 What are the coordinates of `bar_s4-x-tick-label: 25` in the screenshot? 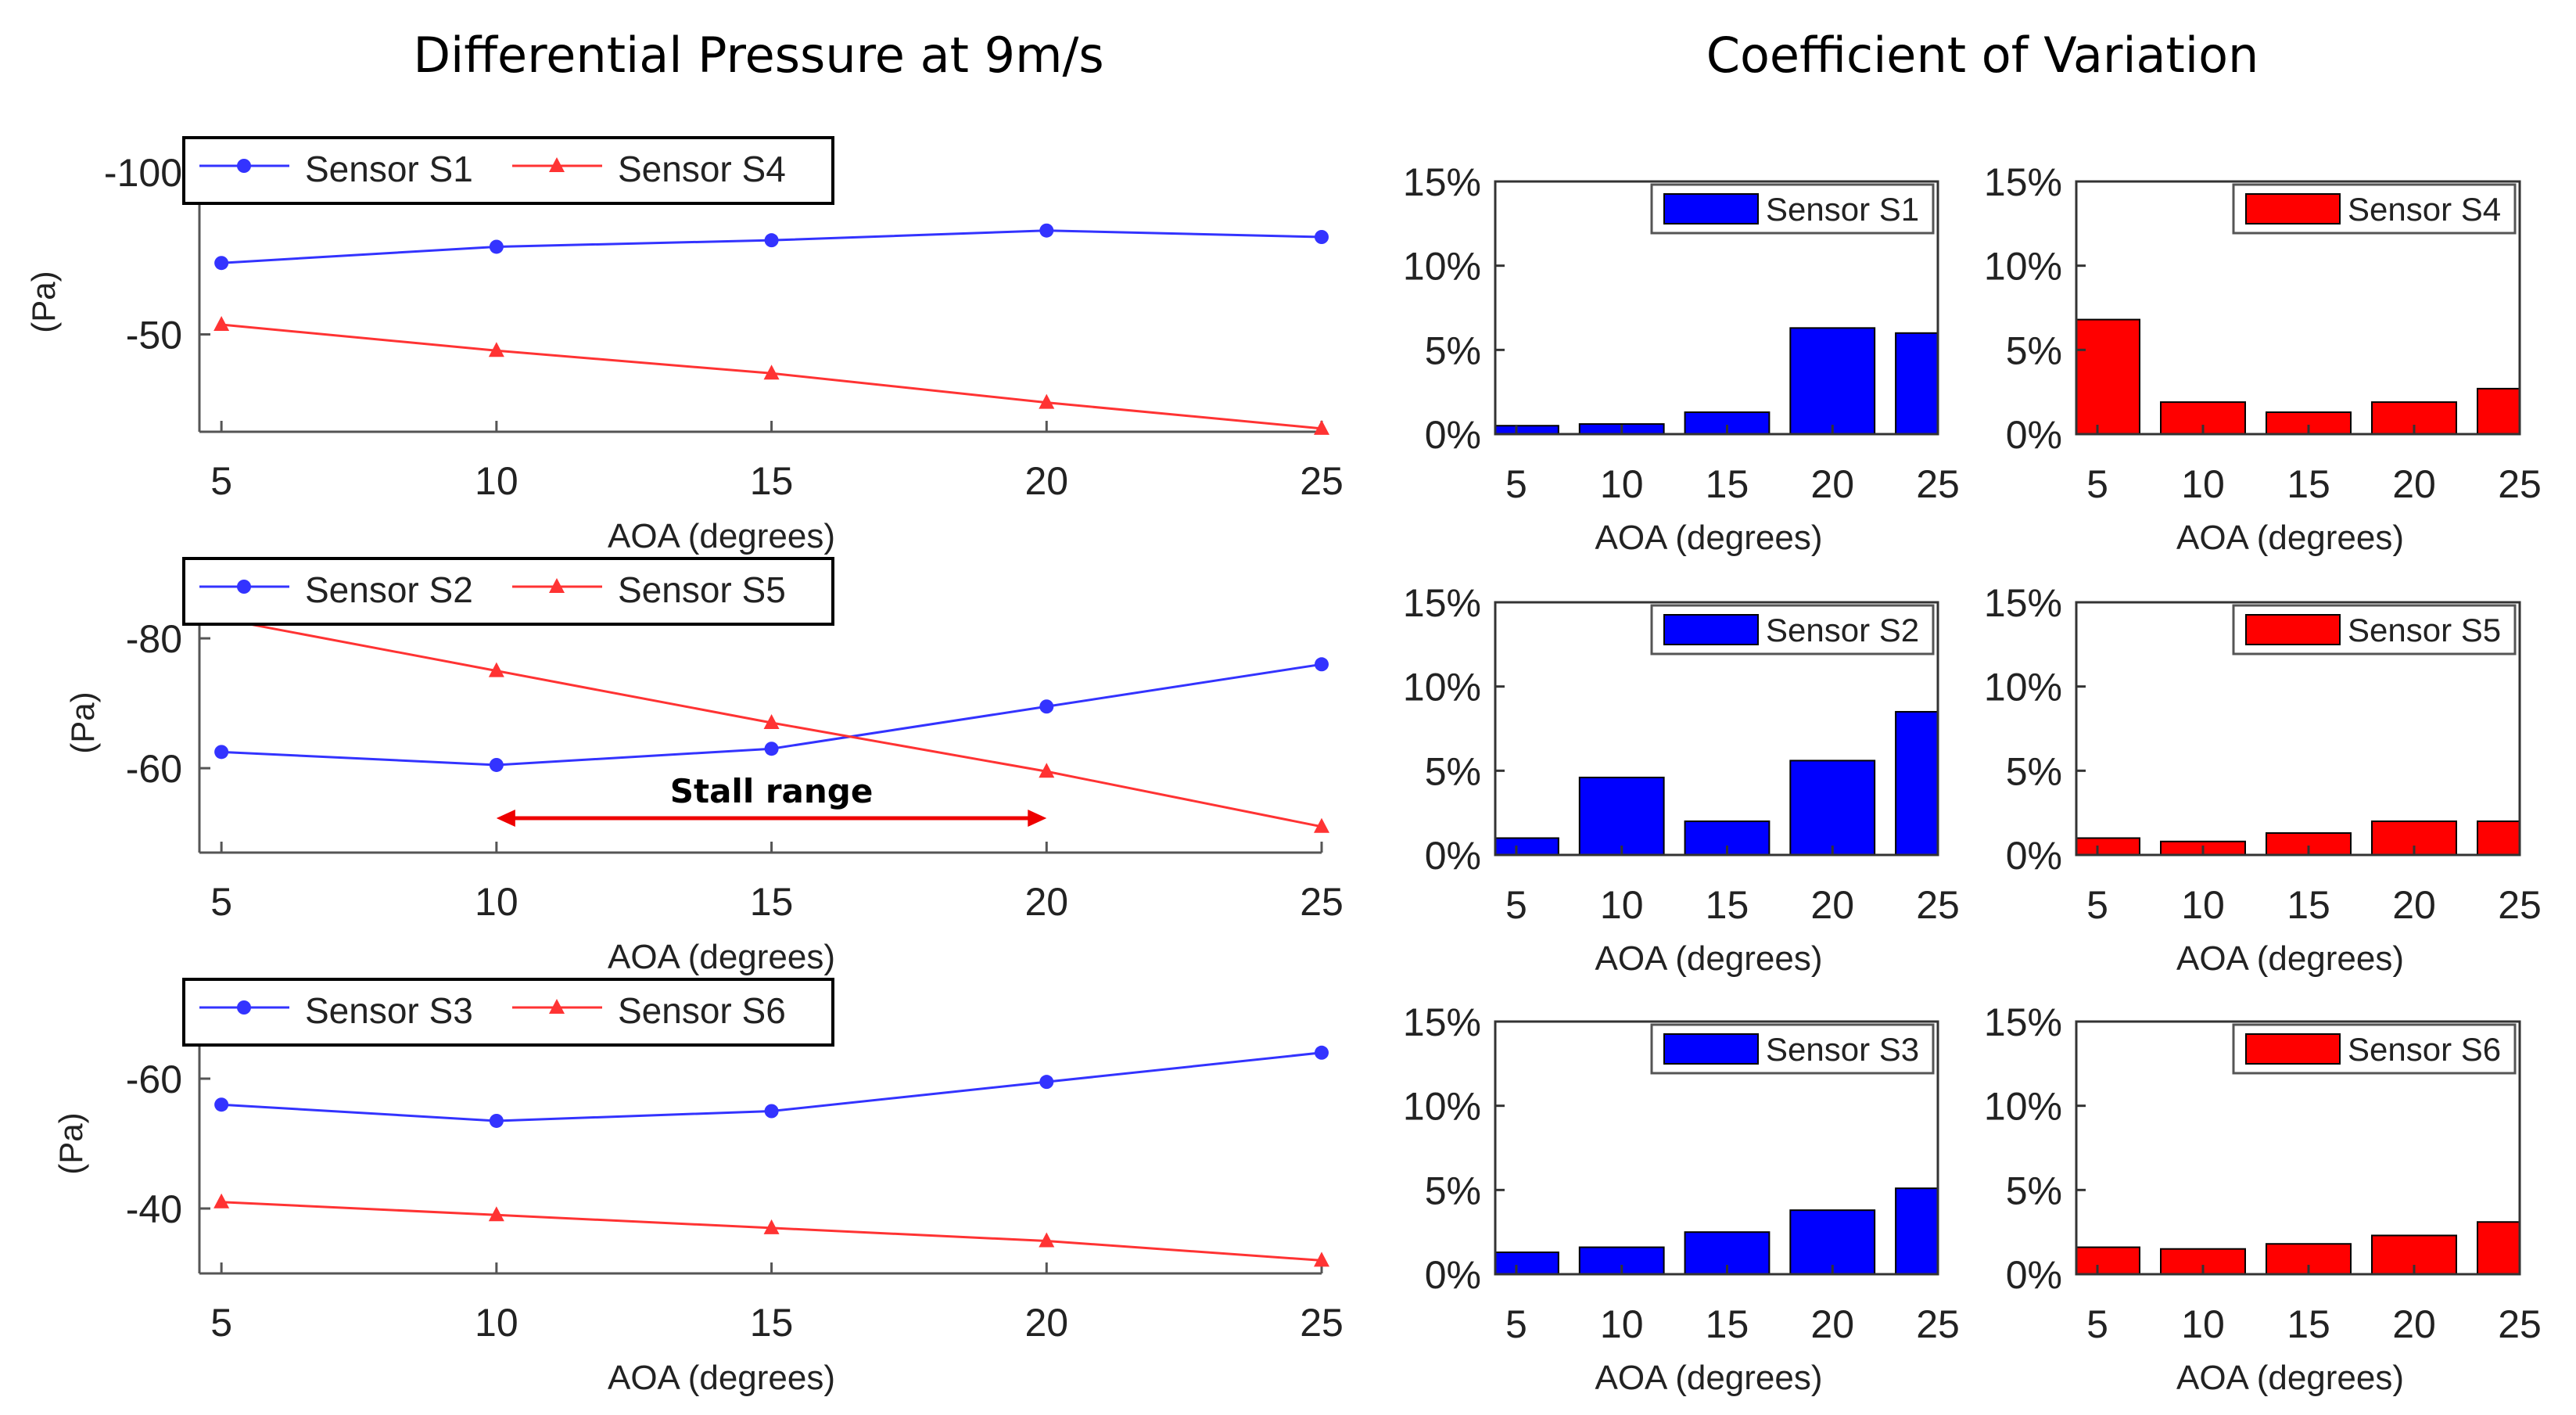 It's located at (2520, 484).